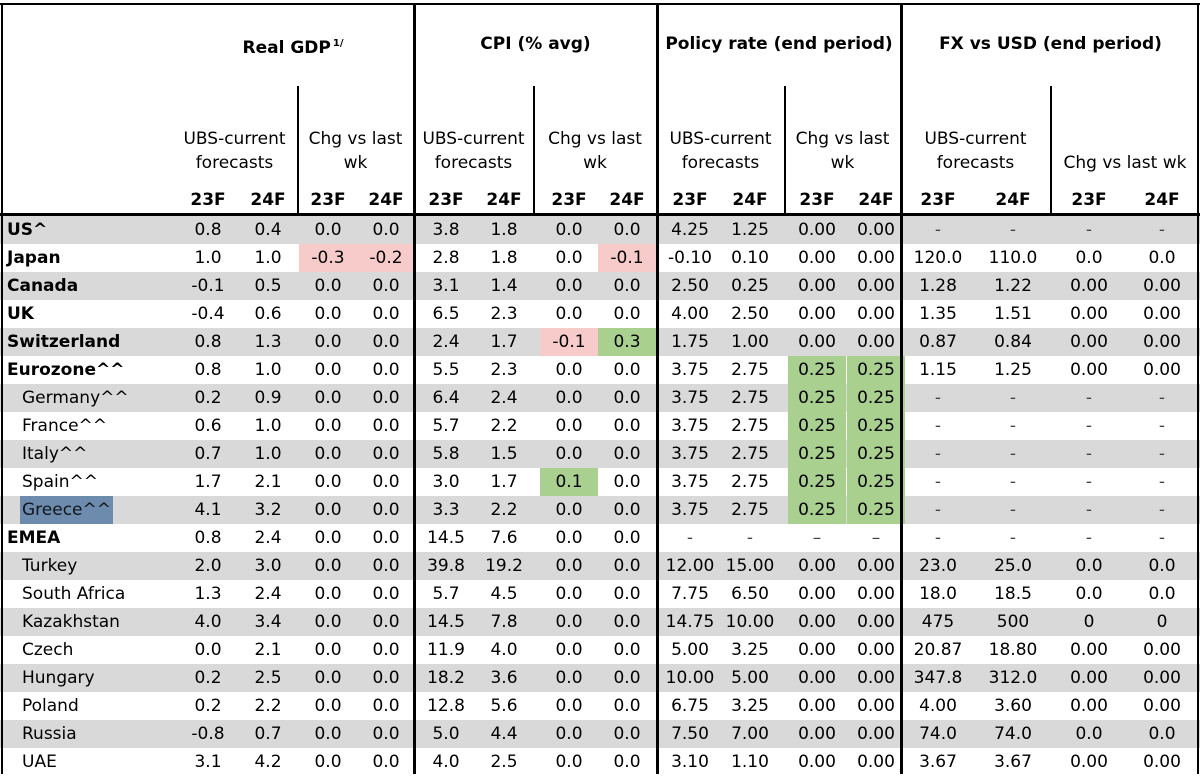 This screenshot has width=1200, height=776. I want to click on table-cell: 0.2, so click(208, 678).